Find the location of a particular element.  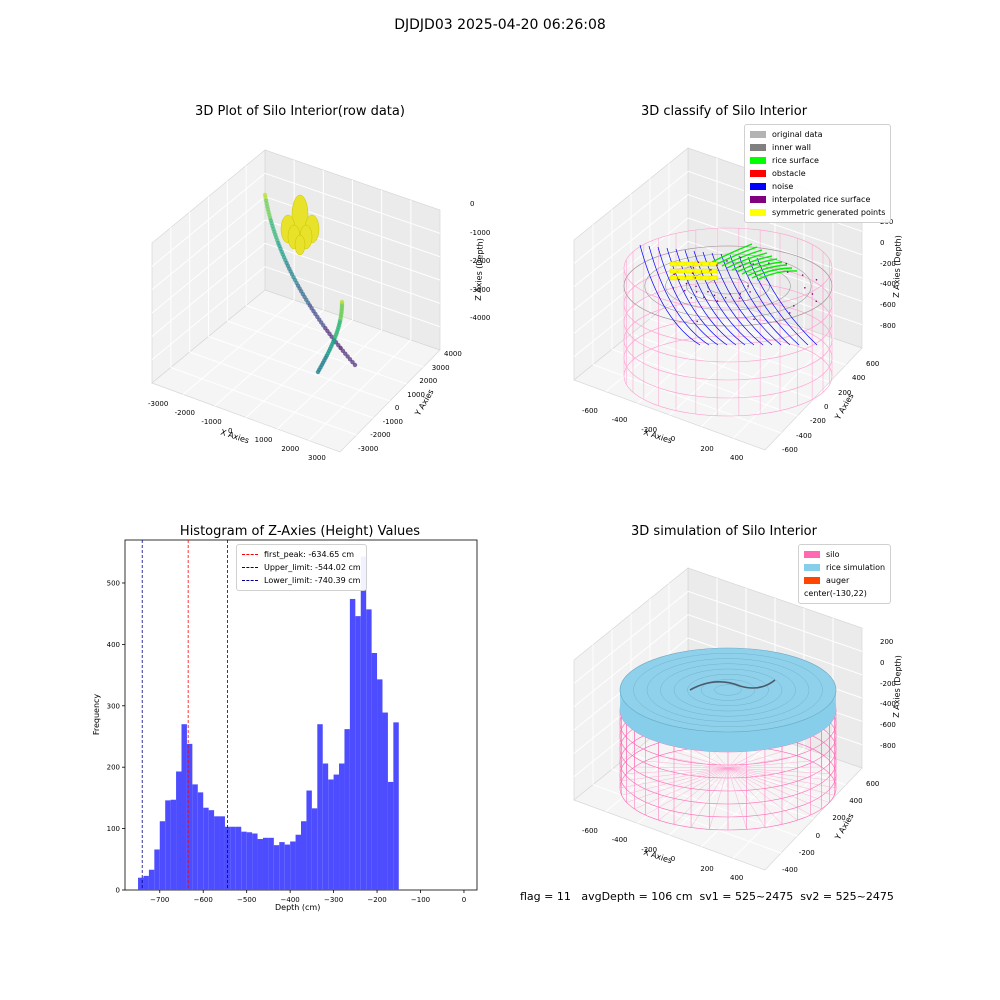

wall-mesh is located at coordinates (728, 286).